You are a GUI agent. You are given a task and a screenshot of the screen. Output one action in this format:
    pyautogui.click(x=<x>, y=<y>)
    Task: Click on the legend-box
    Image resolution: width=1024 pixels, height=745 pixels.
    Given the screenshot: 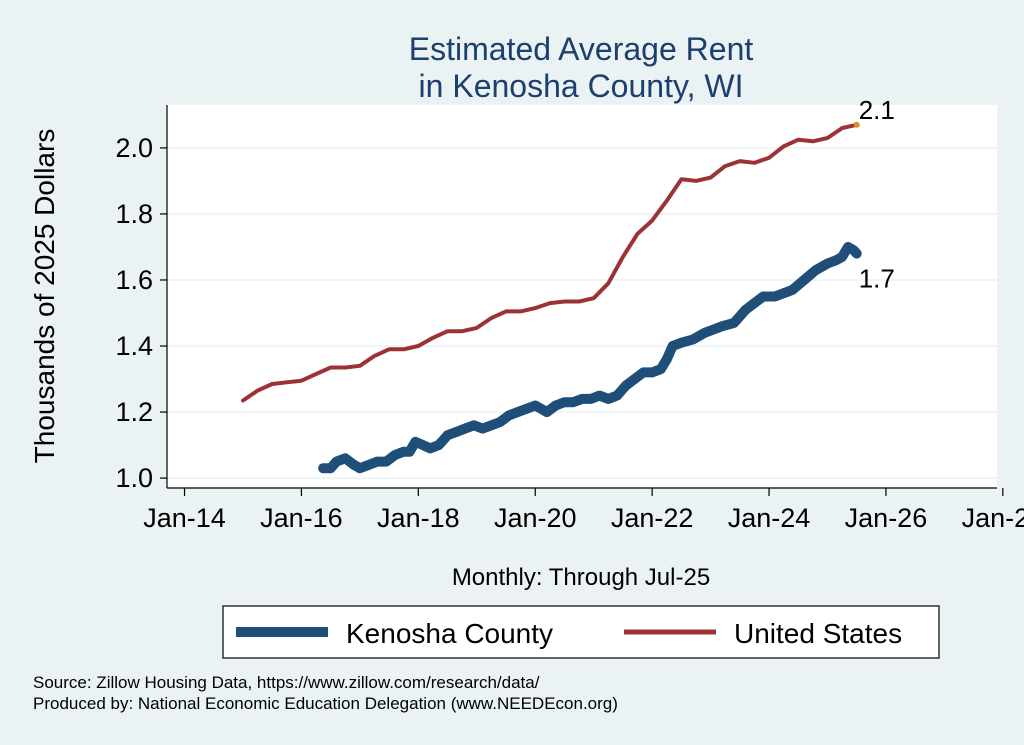 What is the action you would take?
    pyautogui.click(x=581, y=632)
    